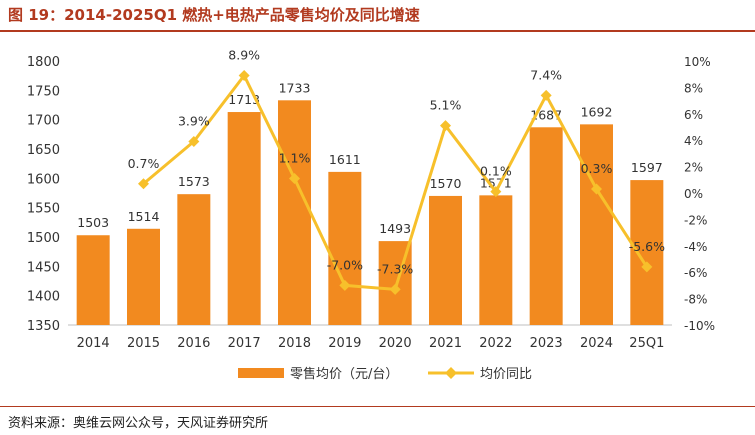 This screenshot has height=435, width=755. What do you see at coordinates (693, 168) in the screenshot?
I see `right-tick-label: 2%` at bounding box center [693, 168].